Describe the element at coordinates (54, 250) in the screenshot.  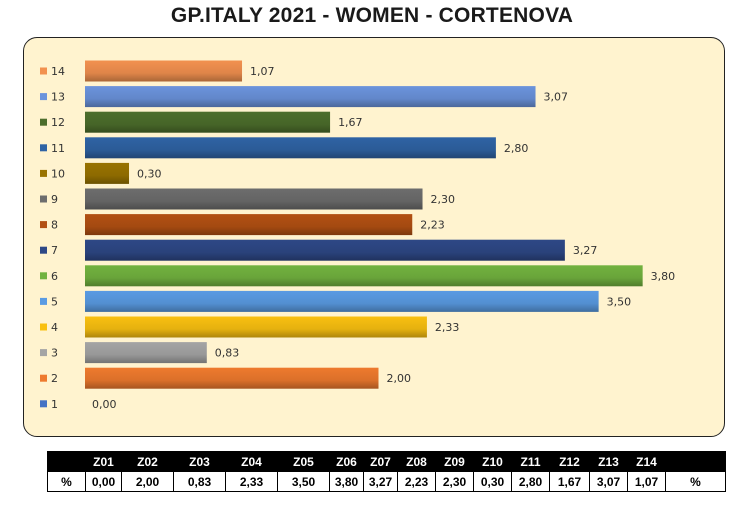
I see `legend-label: 7` at that location.